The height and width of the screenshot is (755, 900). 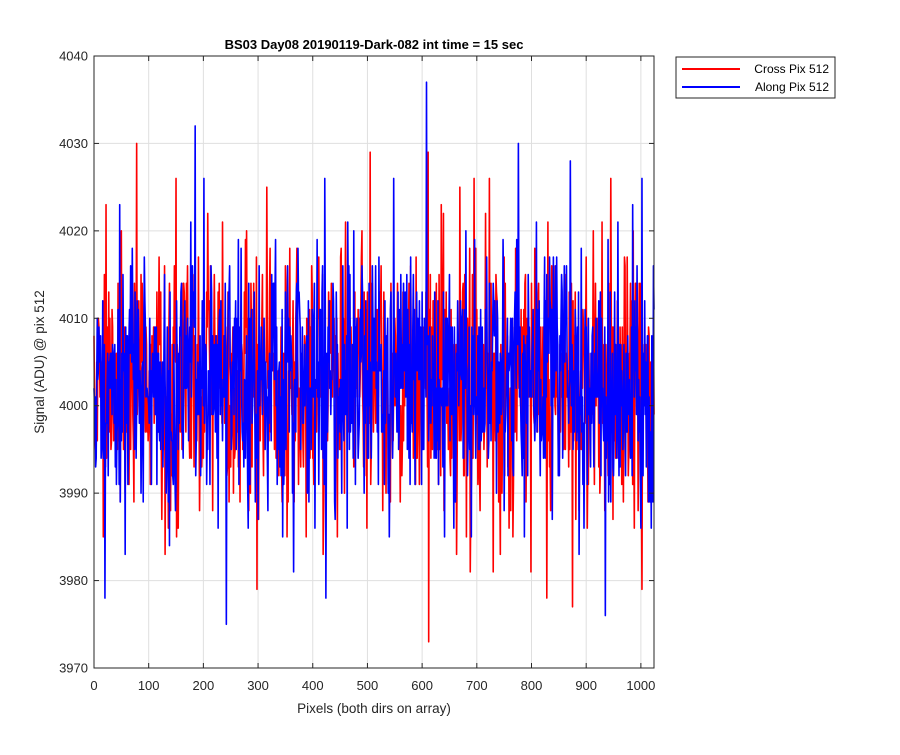 I want to click on x-tick-label: 0, so click(x=93, y=685).